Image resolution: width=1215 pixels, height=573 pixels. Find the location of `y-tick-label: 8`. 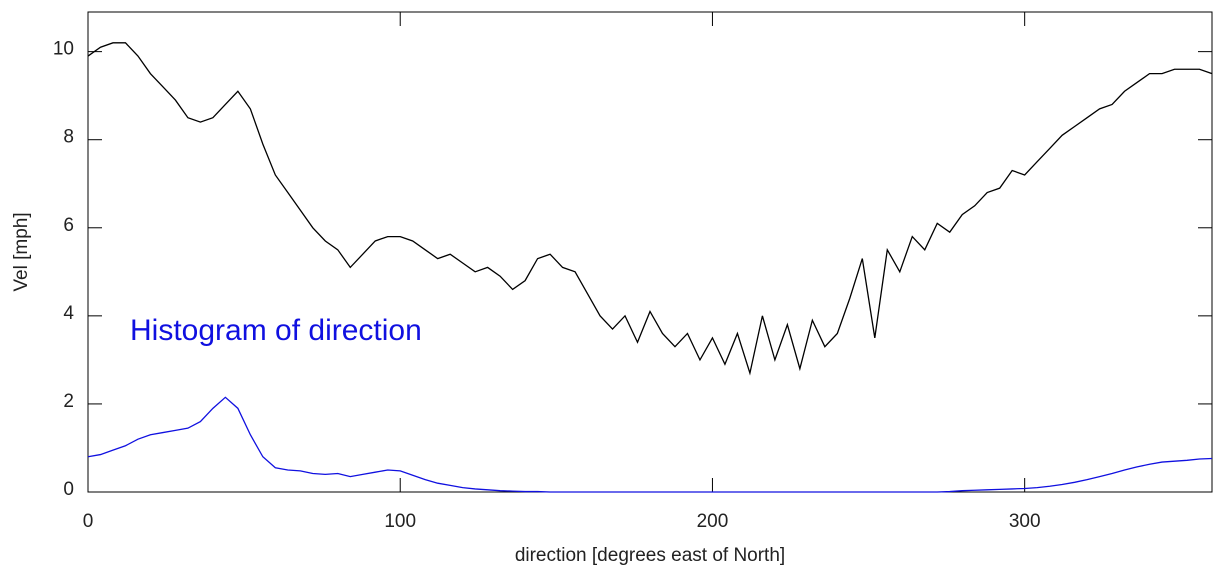

y-tick-label: 8 is located at coordinates (68, 137).